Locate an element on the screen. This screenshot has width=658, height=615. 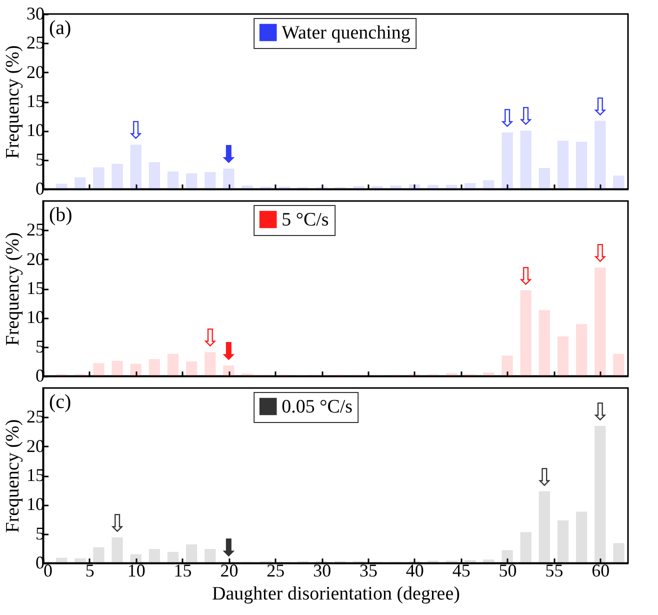
x-tick-label: 50 is located at coordinates (507, 570).